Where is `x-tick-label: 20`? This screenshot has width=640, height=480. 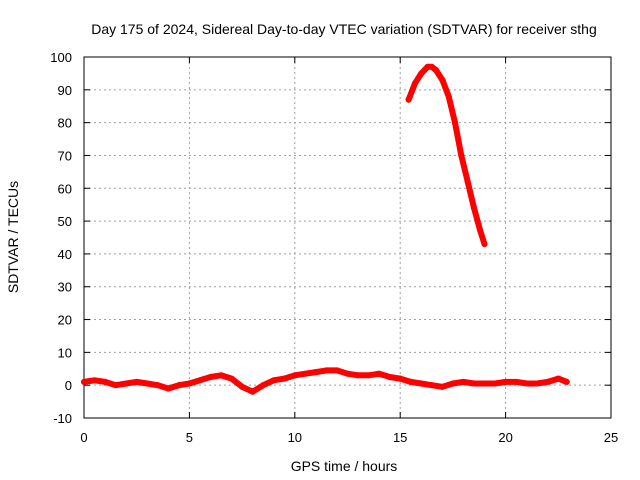 x-tick-label: 20 is located at coordinates (505, 437).